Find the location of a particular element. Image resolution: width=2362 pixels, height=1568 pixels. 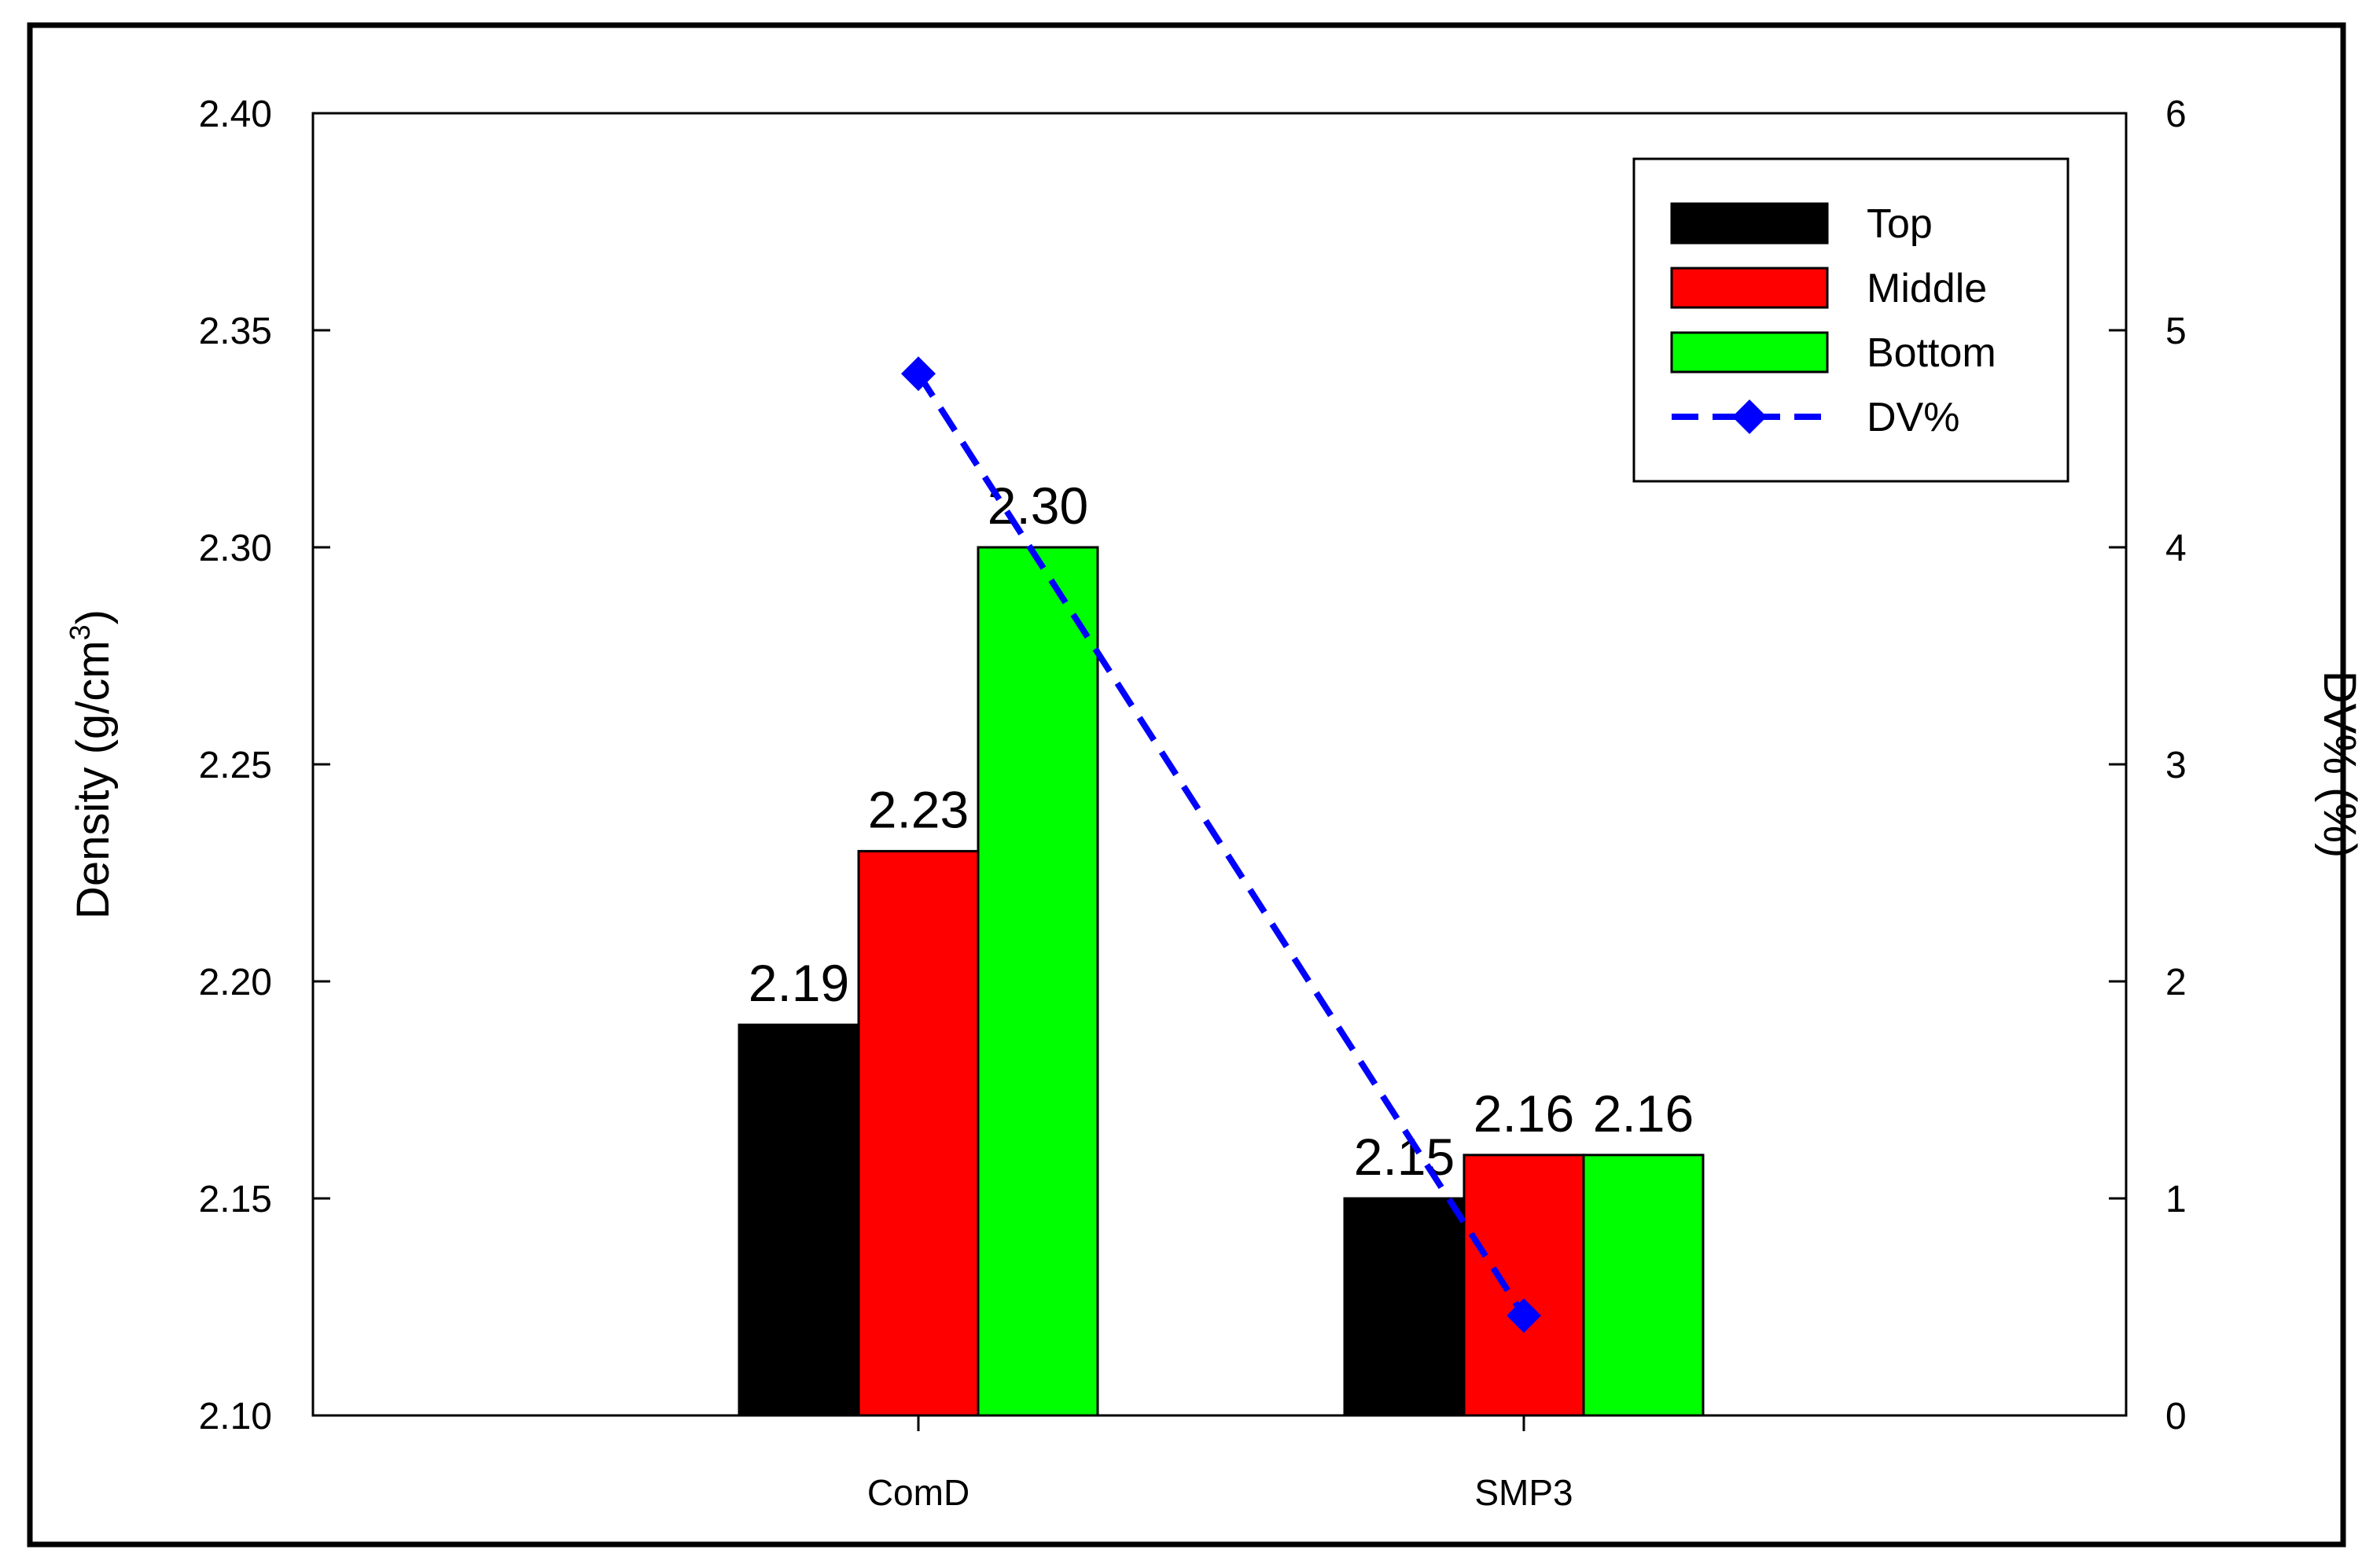

left-axis-tick-label: 2.40 is located at coordinates (235, 114).